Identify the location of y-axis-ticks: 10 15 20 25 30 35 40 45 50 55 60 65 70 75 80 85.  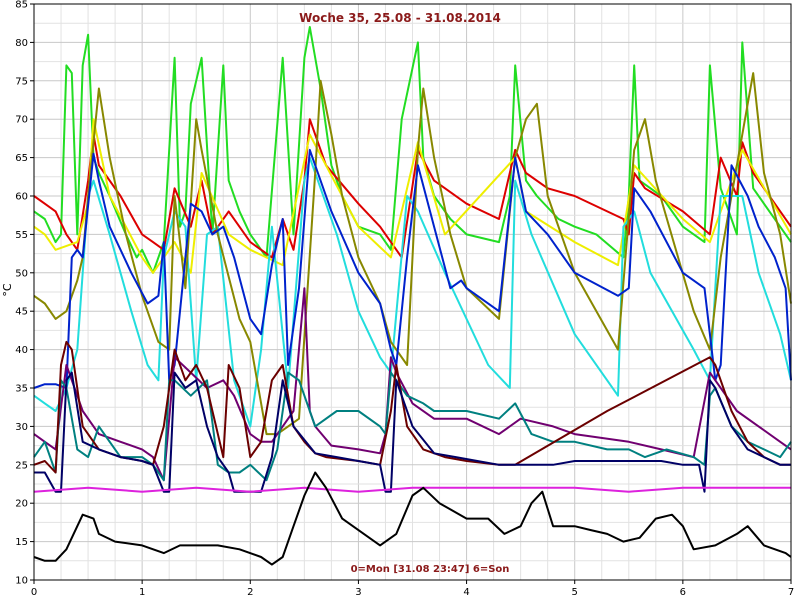
(24, 293).